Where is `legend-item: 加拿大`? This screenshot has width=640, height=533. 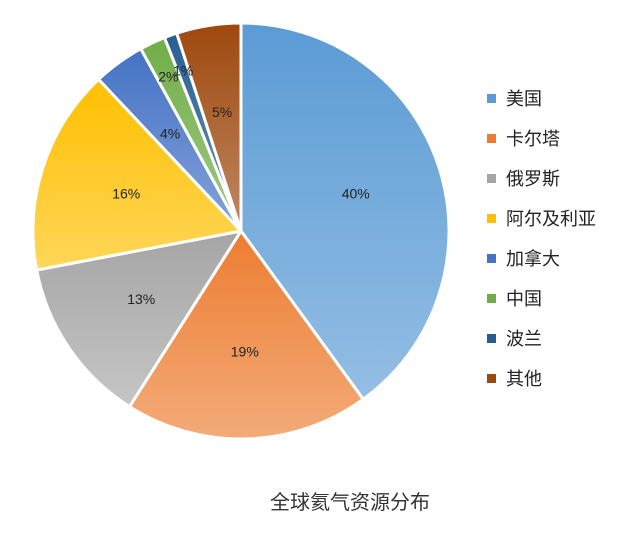 legend-item: 加拿大 is located at coordinates (541, 258).